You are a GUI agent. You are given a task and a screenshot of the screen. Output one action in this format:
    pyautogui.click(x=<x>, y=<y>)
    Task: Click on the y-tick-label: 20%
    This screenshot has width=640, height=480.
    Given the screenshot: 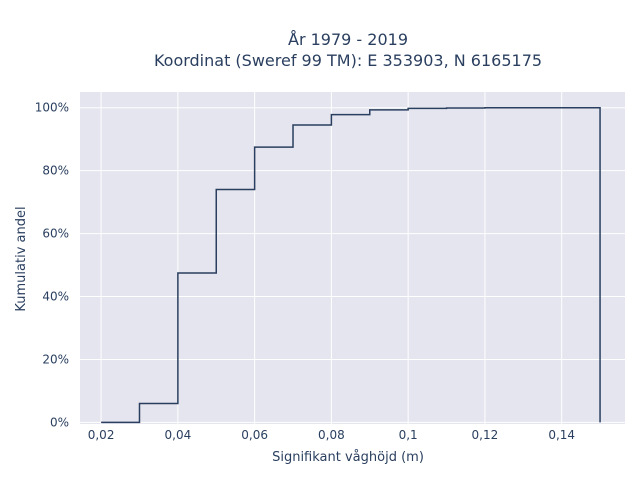 What is the action you would take?
    pyautogui.click(x=55, y=359)
    